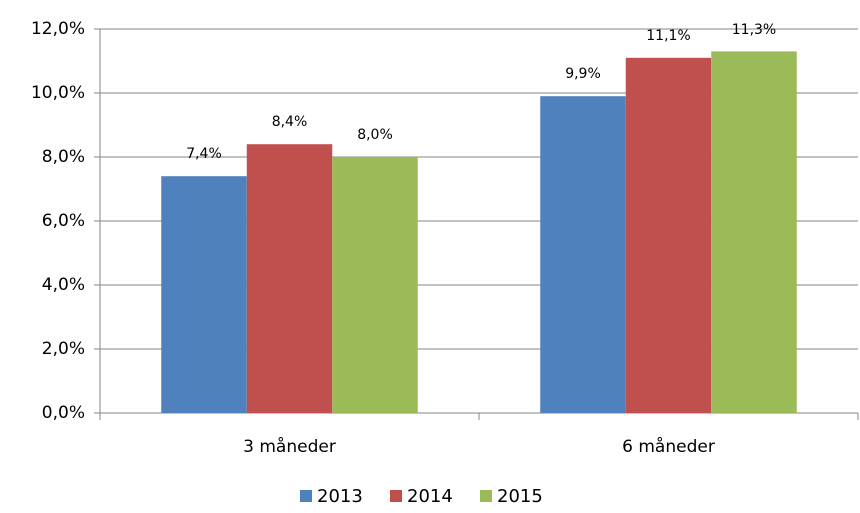 The image size is (860, 513). Describe the element at coordinates (668, 446) in the screenshot. I see `x-tick-label: 6 måneder` at that location.